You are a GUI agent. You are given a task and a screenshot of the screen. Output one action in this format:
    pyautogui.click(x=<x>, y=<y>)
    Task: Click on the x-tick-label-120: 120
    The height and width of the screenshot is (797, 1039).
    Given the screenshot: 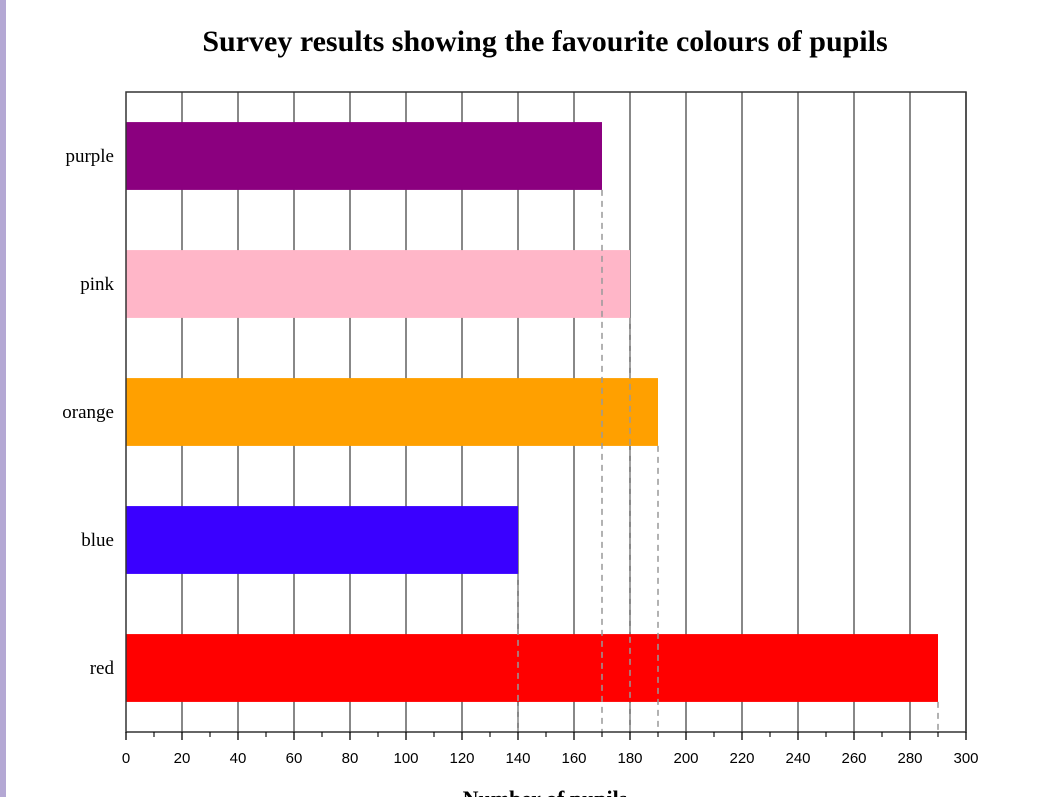 What is the action you would take?
    pyautogui.click(x=461, y=758)
    